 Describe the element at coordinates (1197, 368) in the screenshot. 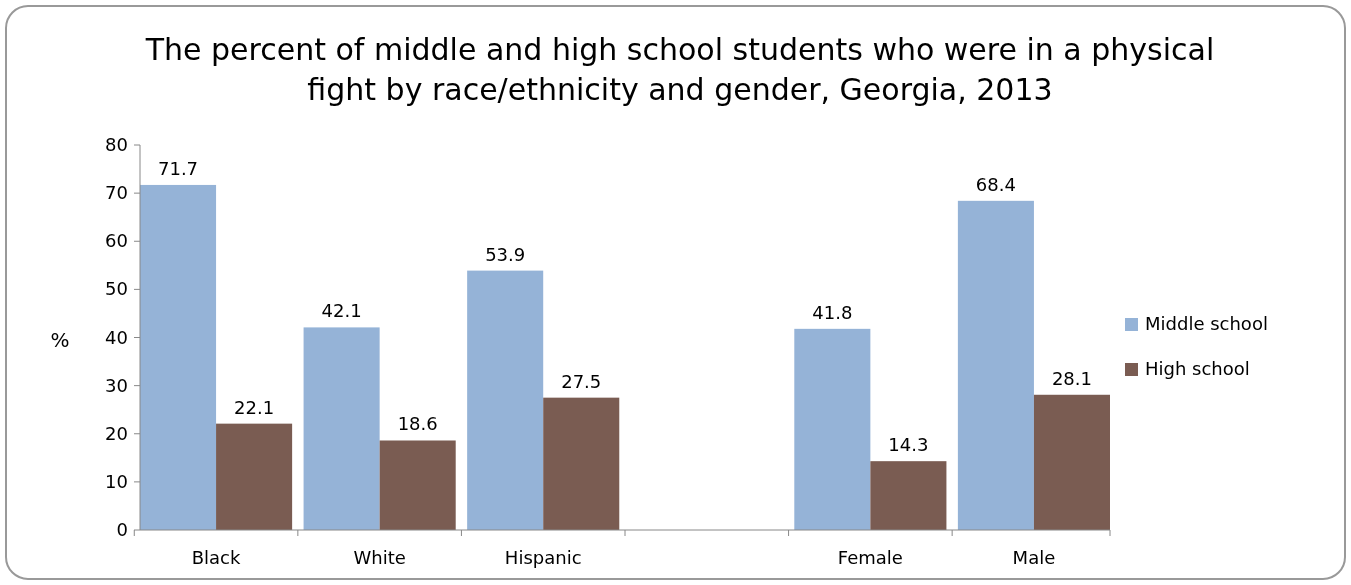

I see `legend-label: High school` at that location.